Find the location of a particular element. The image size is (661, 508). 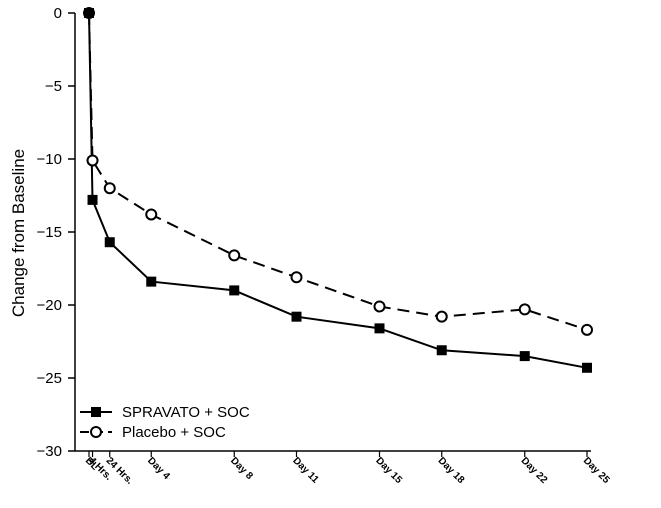

x-tick-label: Day 8 is located at coordinates (241, 468).